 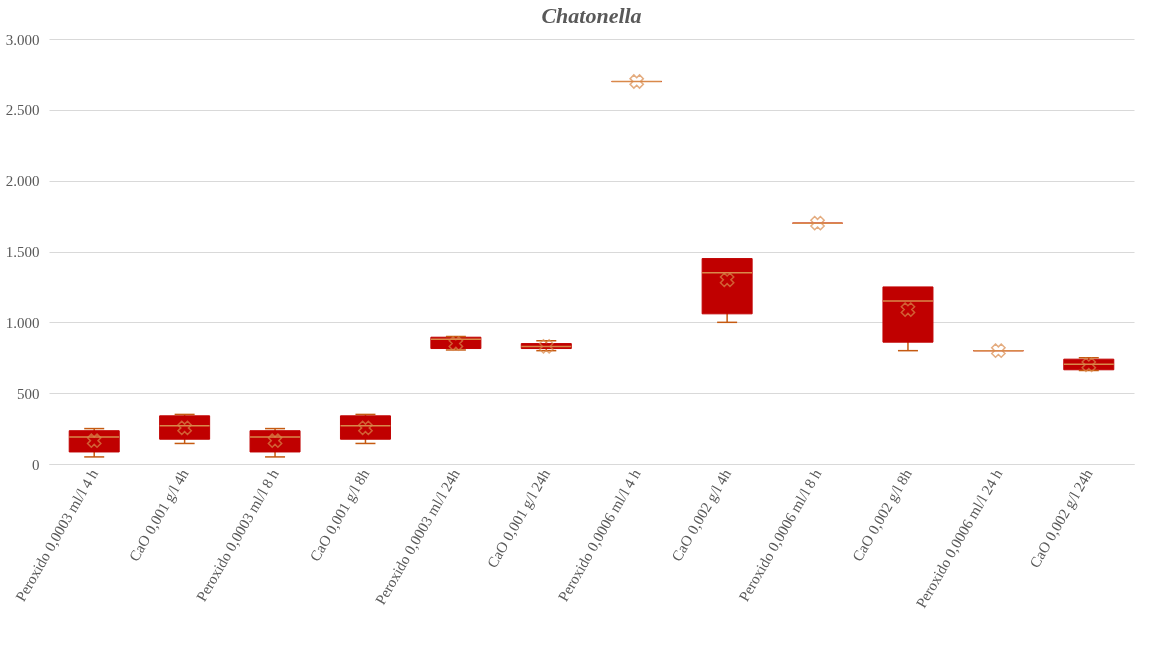 What do you see at coordinates (22, 252) in the screenshot?
I see `y-tick-label: 1.500` at bounding box center [22, 252].